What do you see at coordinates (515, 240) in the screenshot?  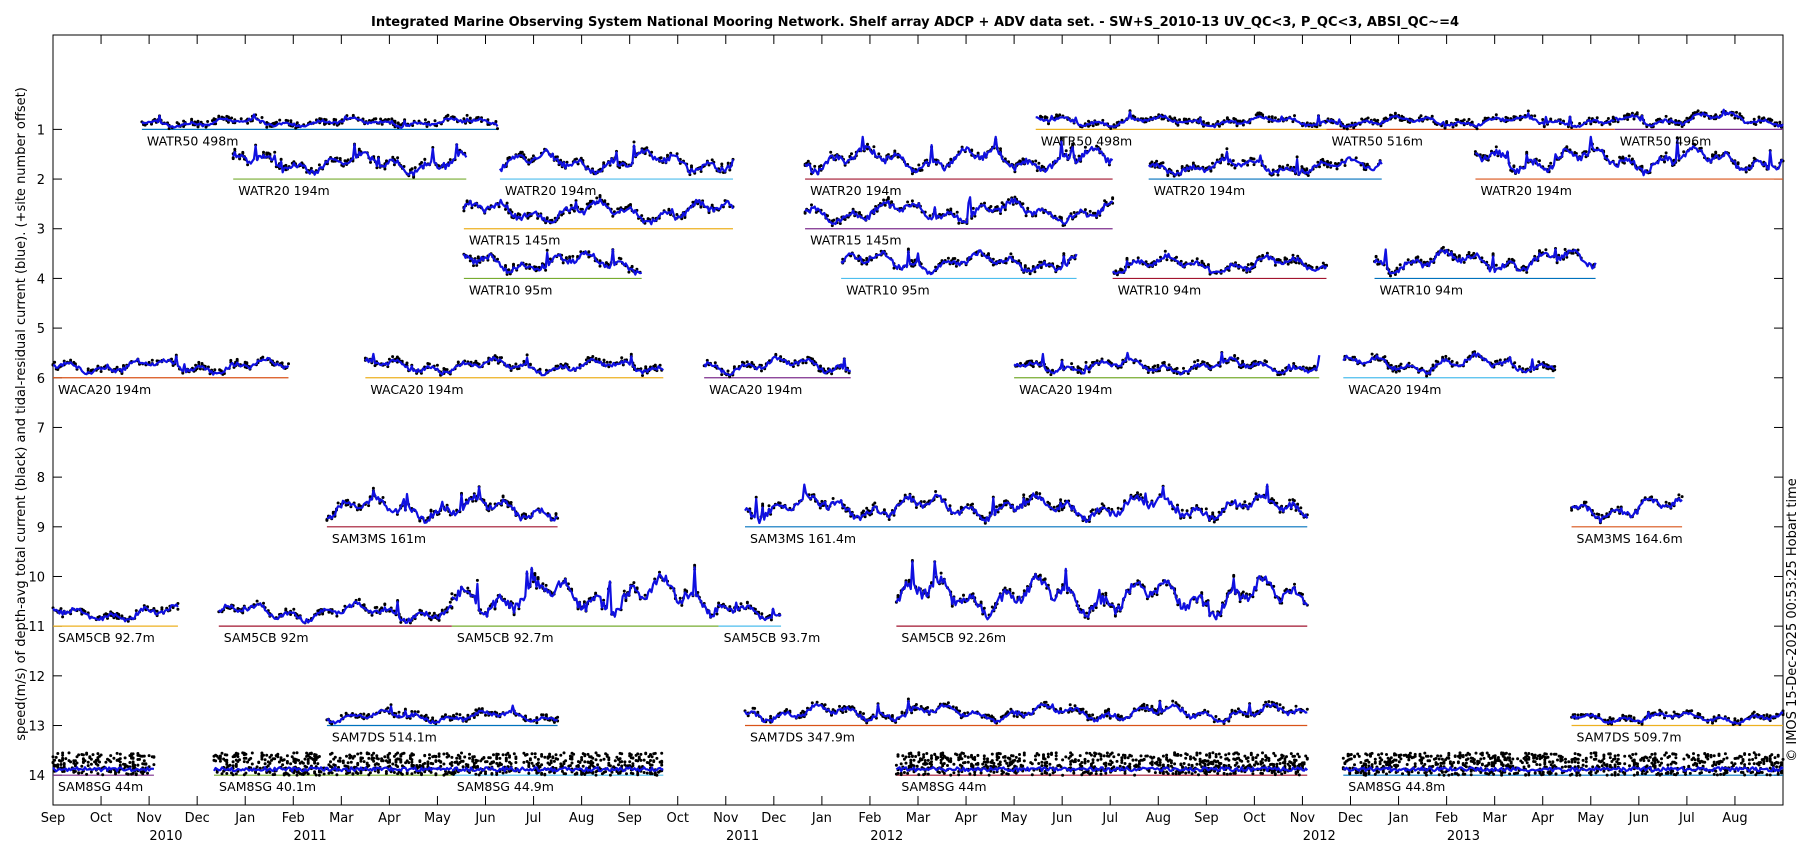 I see `deployment-label: WATR15 145m` at bounding box center [515, 240].